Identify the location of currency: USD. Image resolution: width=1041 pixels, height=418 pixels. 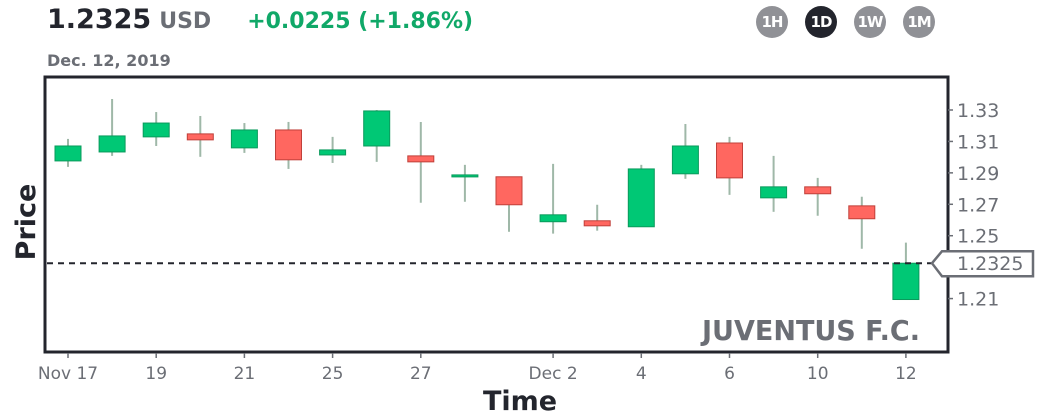
(185, 21).